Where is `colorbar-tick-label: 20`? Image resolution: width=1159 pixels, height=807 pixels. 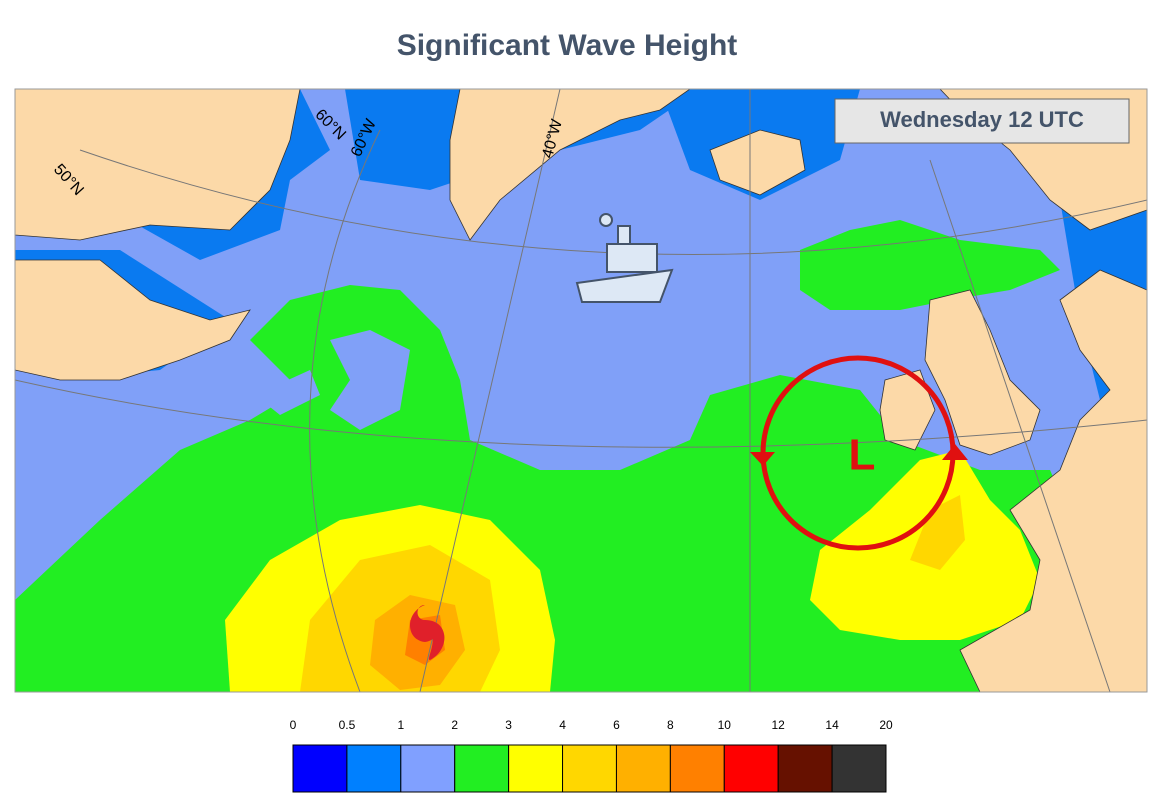 colorbar-tick-label: 20 is located at coordinates (886, 725).